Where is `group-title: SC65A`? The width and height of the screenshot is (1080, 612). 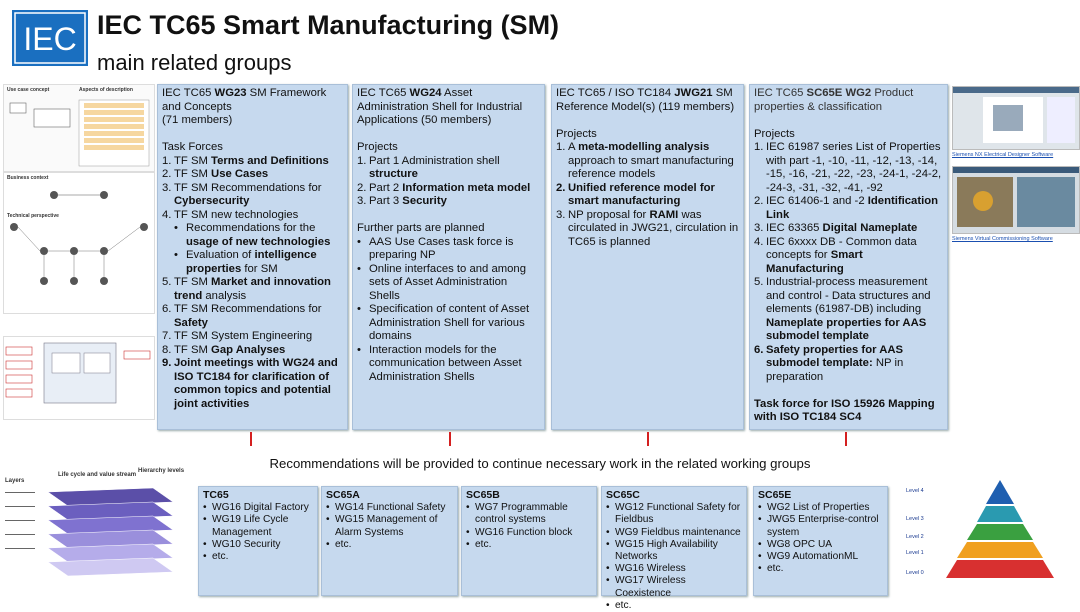 group-title: SC65A is located at coordinates (343, 495).